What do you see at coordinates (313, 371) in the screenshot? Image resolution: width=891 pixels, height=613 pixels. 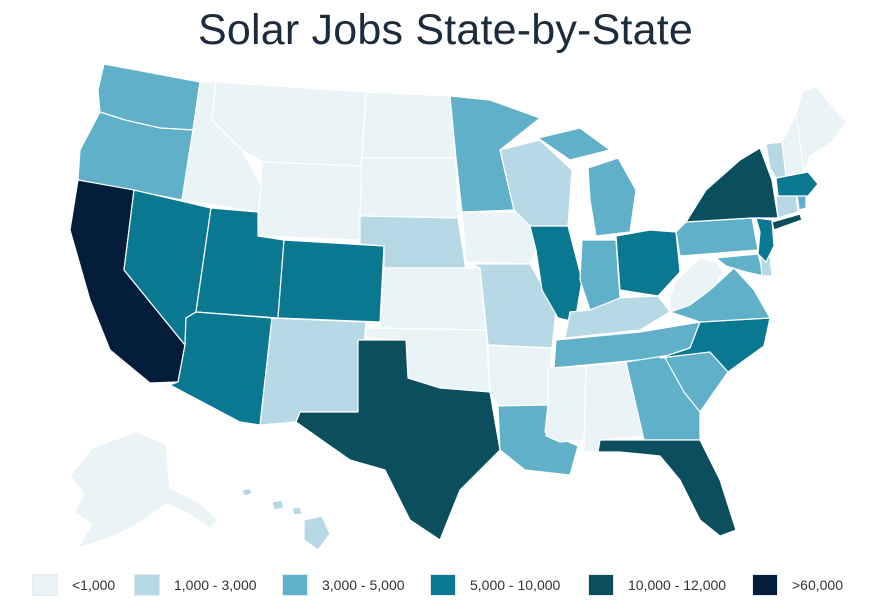 I see `state-nm` at bounding box center [313, 371].